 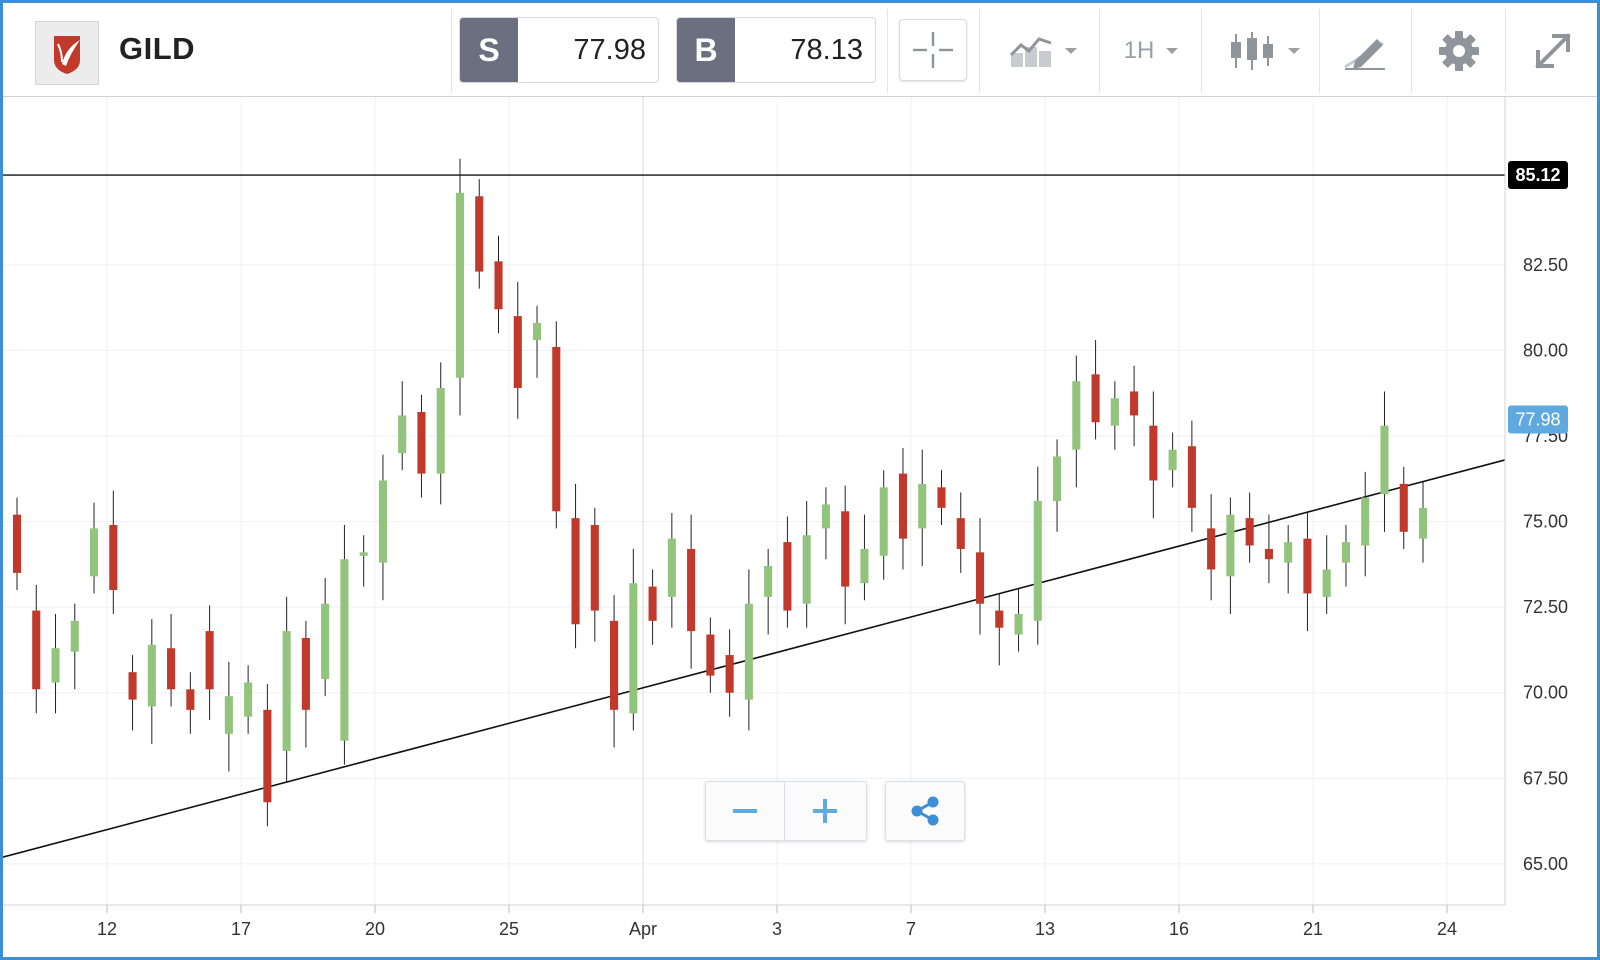 I want to click on candle-style-button, so click(x=1264, y=51).